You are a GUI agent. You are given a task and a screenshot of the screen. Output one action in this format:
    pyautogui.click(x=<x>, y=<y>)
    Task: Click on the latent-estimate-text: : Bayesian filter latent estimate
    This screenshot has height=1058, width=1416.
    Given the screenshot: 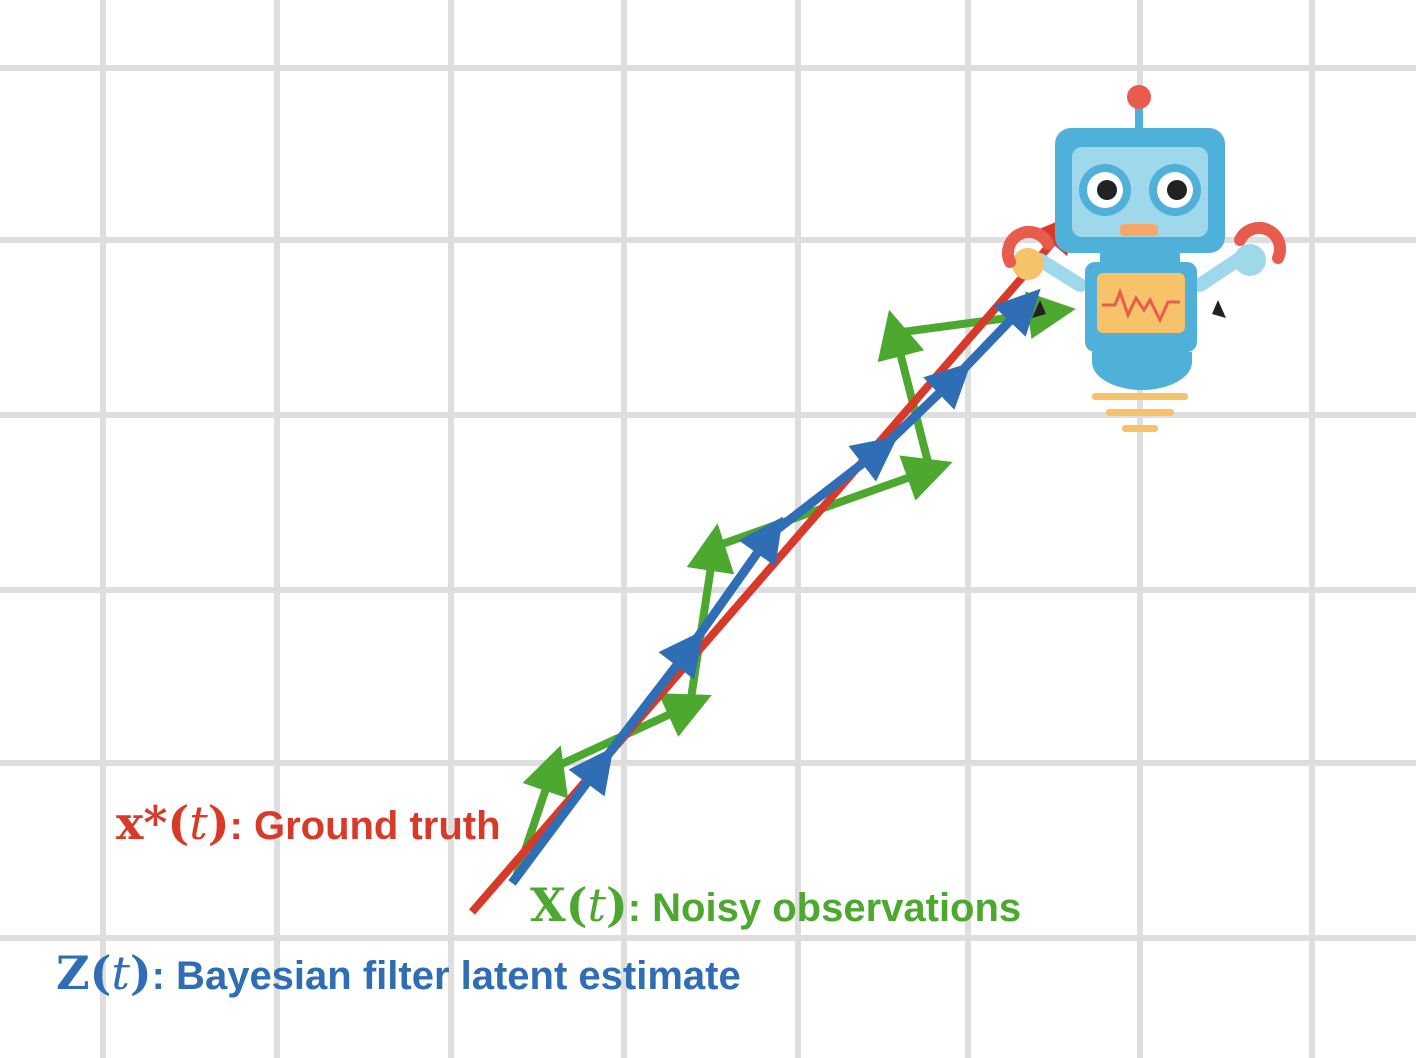 What is the action you would take?
    pyautogui.click(x=446, y=976)
    